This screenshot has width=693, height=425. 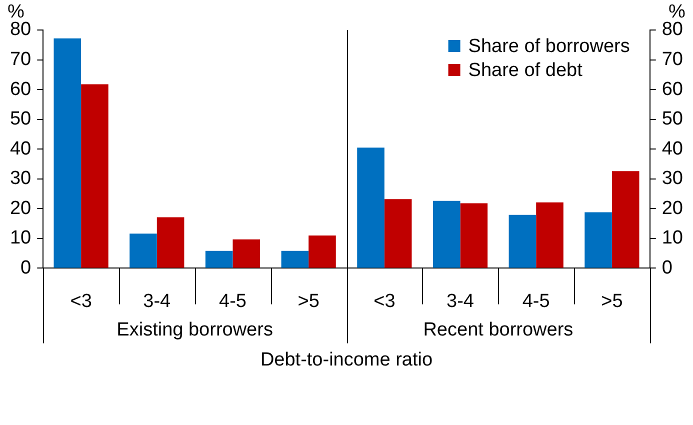 What do you see at coordinates (673, 238) in the screenshot?
I see `y2-tick-label: 10` at bounding box center [673, 238].